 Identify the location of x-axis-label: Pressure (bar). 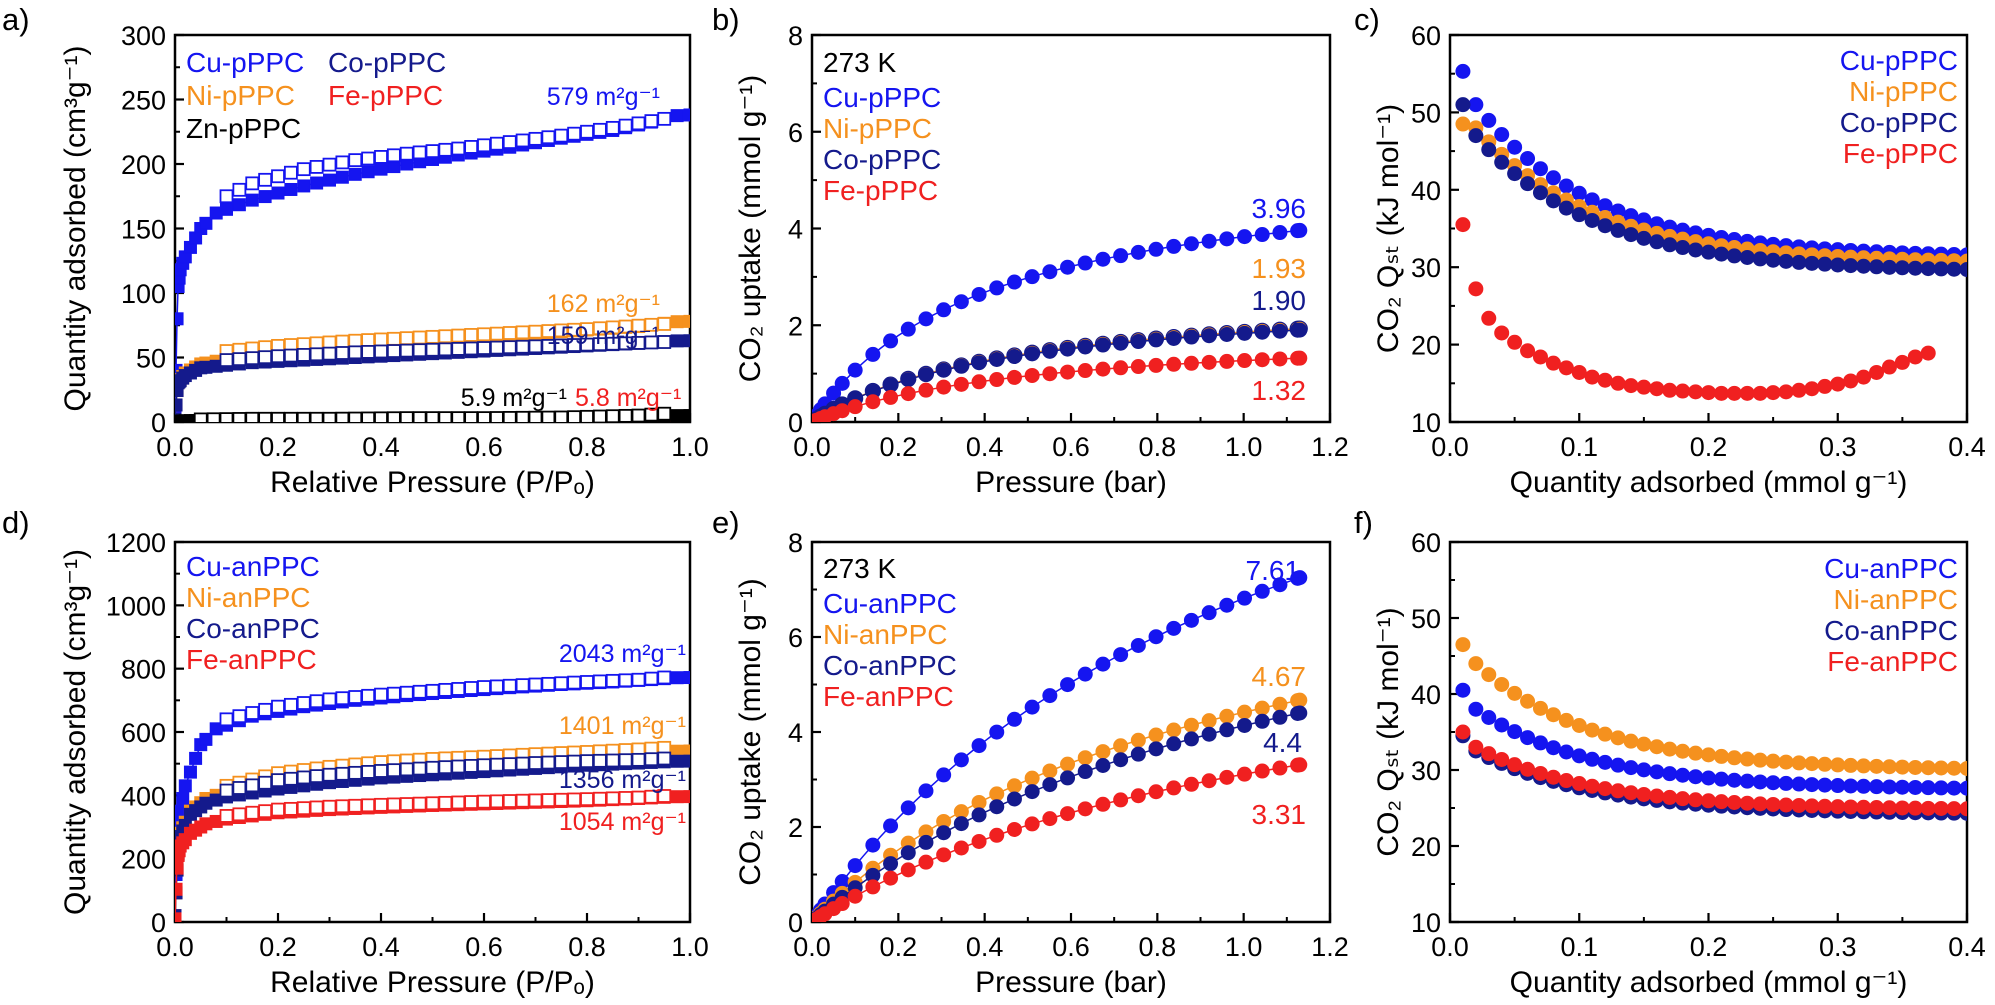
(1071, 982).